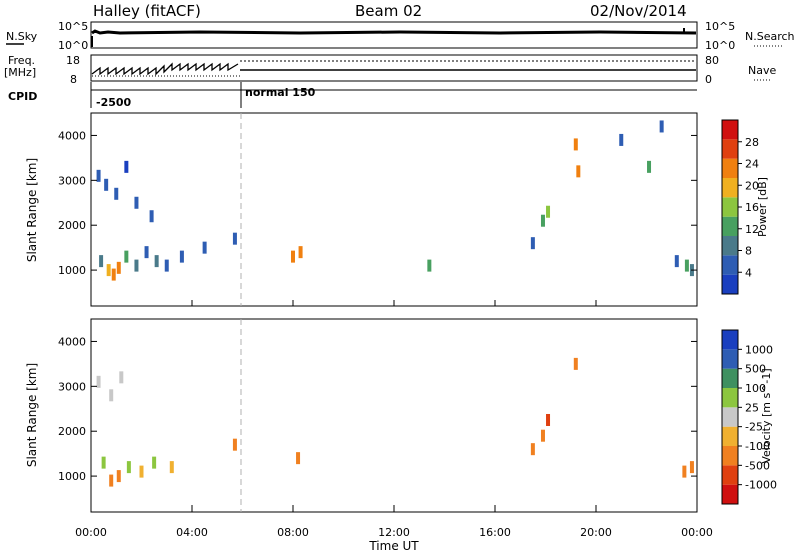  I want to click on power-ytick-label: 1000, so click(72, 270).